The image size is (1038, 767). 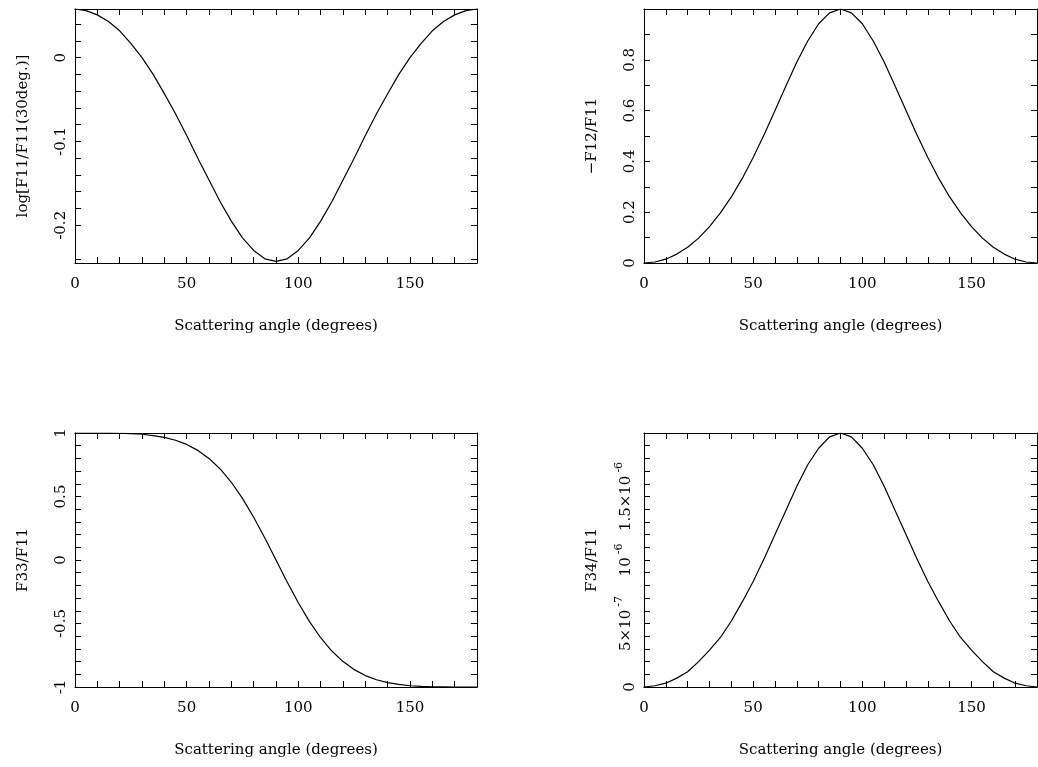 I want to click on y-tick-label: 10-6, so click(x=623, y=560).